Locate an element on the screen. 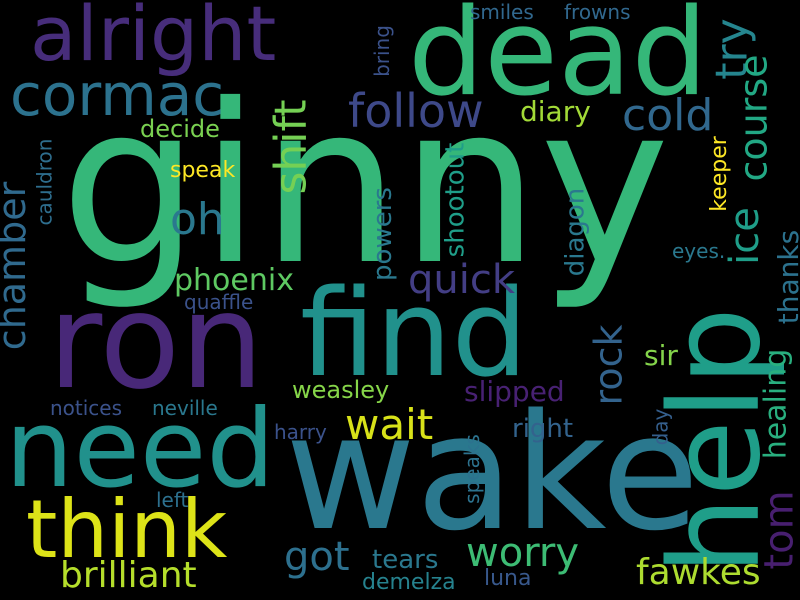 The height and width of the screenshot is (600, 800). word-frowns: frowns is located at coordinates (597, 12).